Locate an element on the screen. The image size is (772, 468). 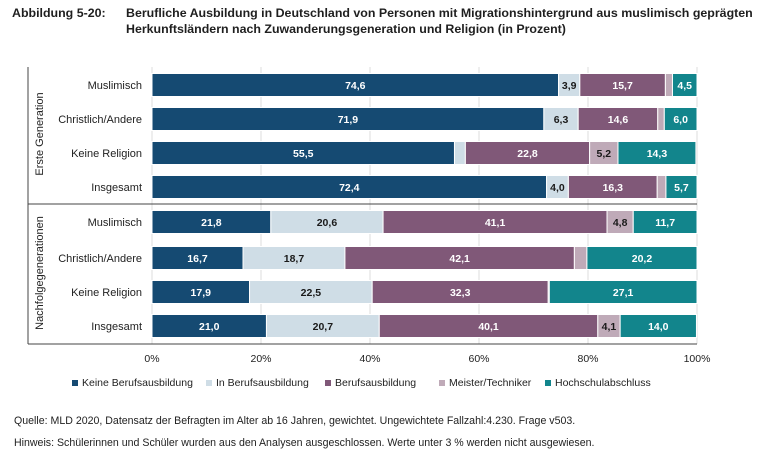
data-label: 4,1 is located at coordinates (609, 327).